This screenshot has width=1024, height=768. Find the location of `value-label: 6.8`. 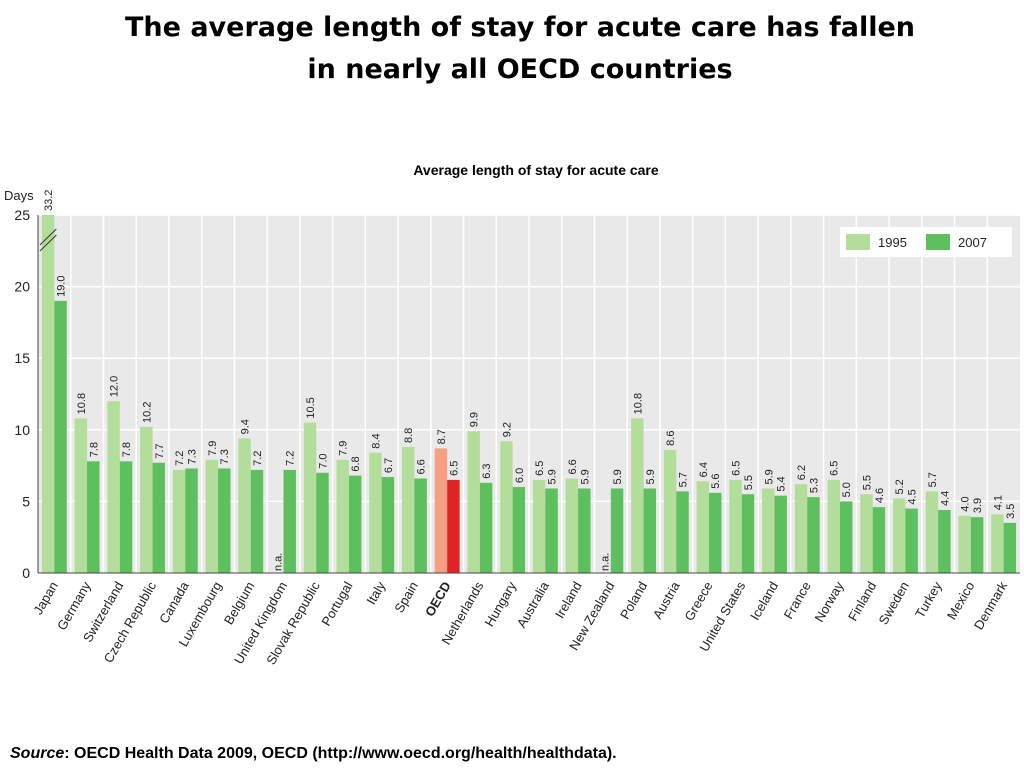

value-label: 6.8 is located at coordinates (356, 463).